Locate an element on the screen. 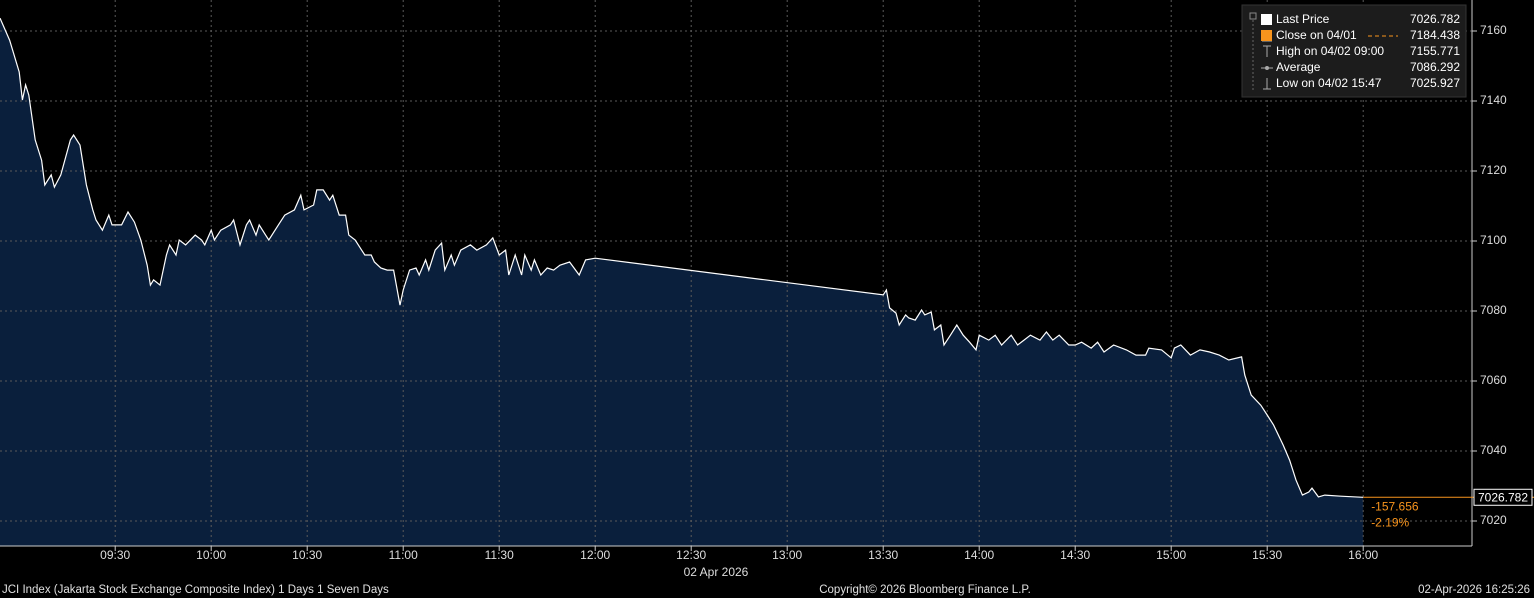 This screenshot has width=1534, height=598. x-tick-label: 13:00 is located at coordinates (787, 555).